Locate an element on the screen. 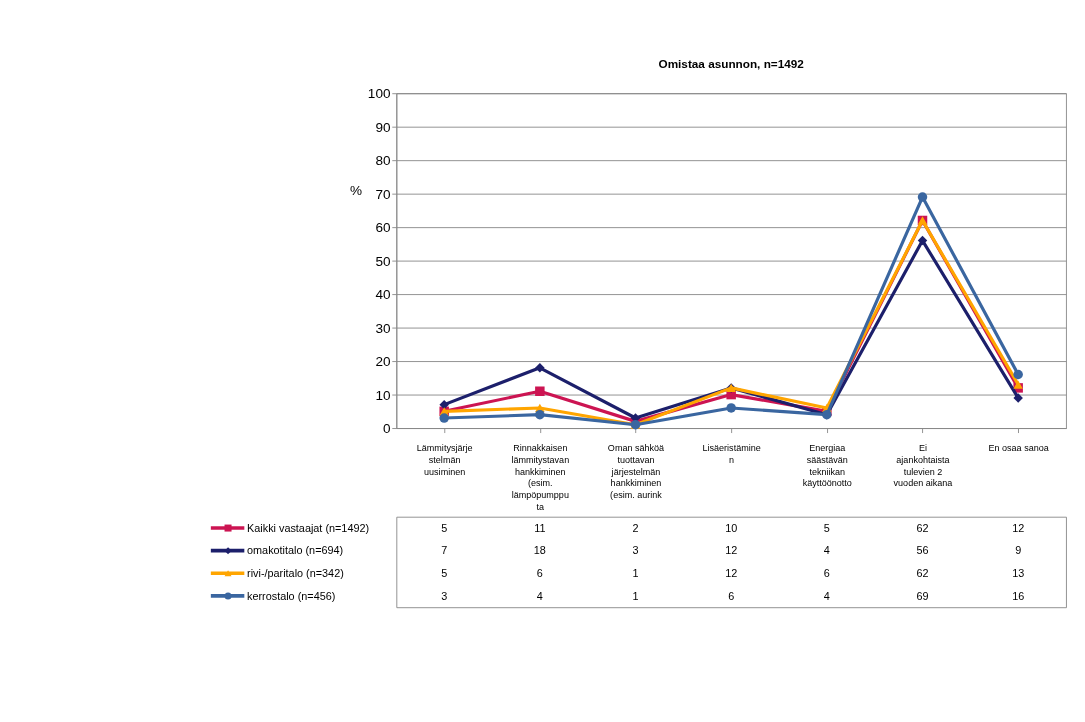 The width and height of the screenshot is (1085, 722). y-tick-label: 40 is located at coordinates (383, 295).